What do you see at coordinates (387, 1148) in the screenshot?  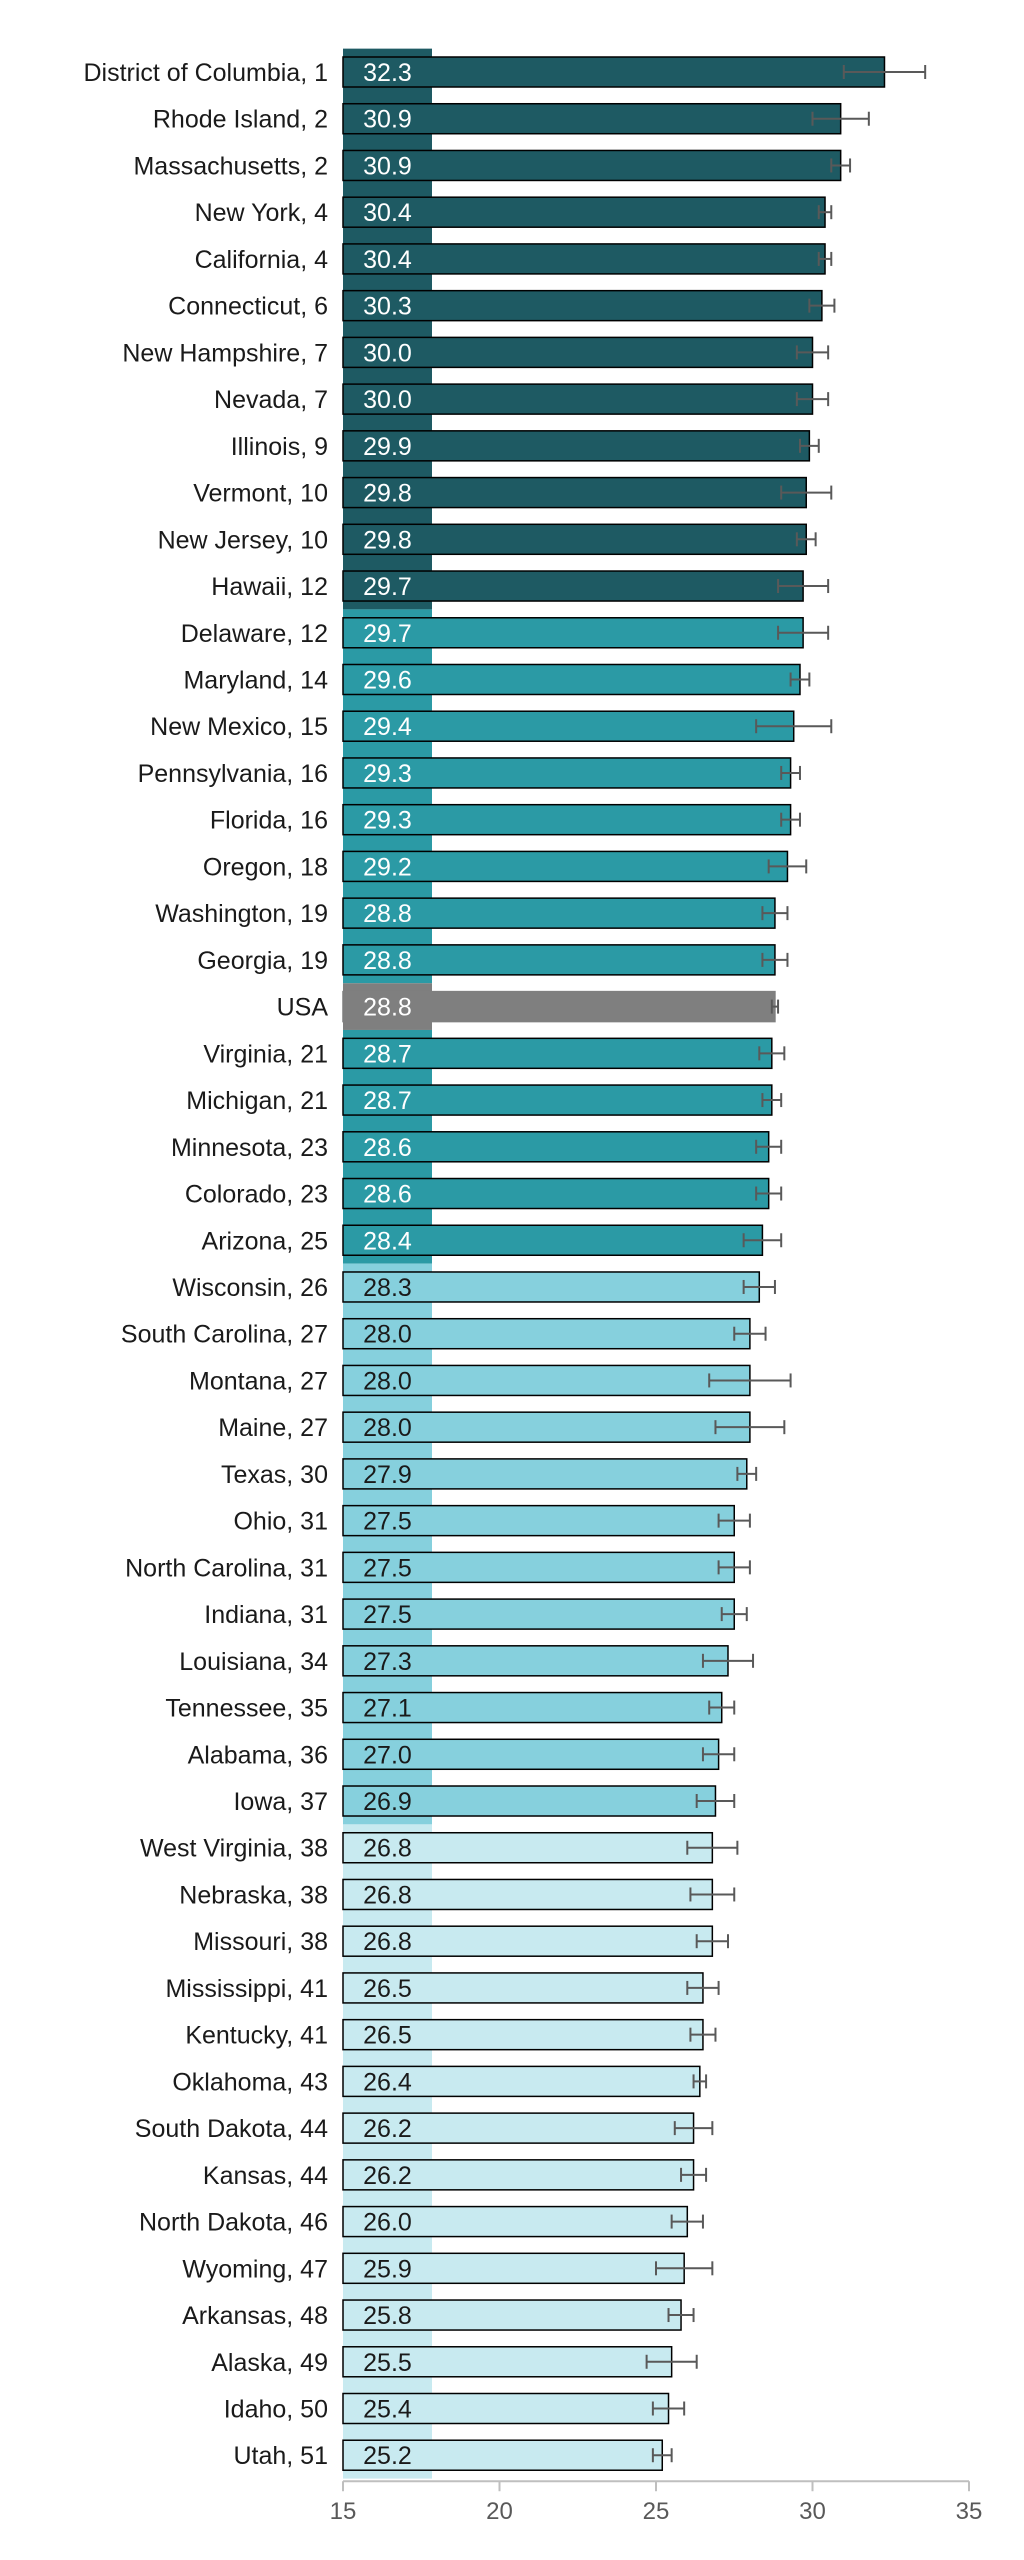 I see `value-label: 28.6` at bounding box center [387, 1148].